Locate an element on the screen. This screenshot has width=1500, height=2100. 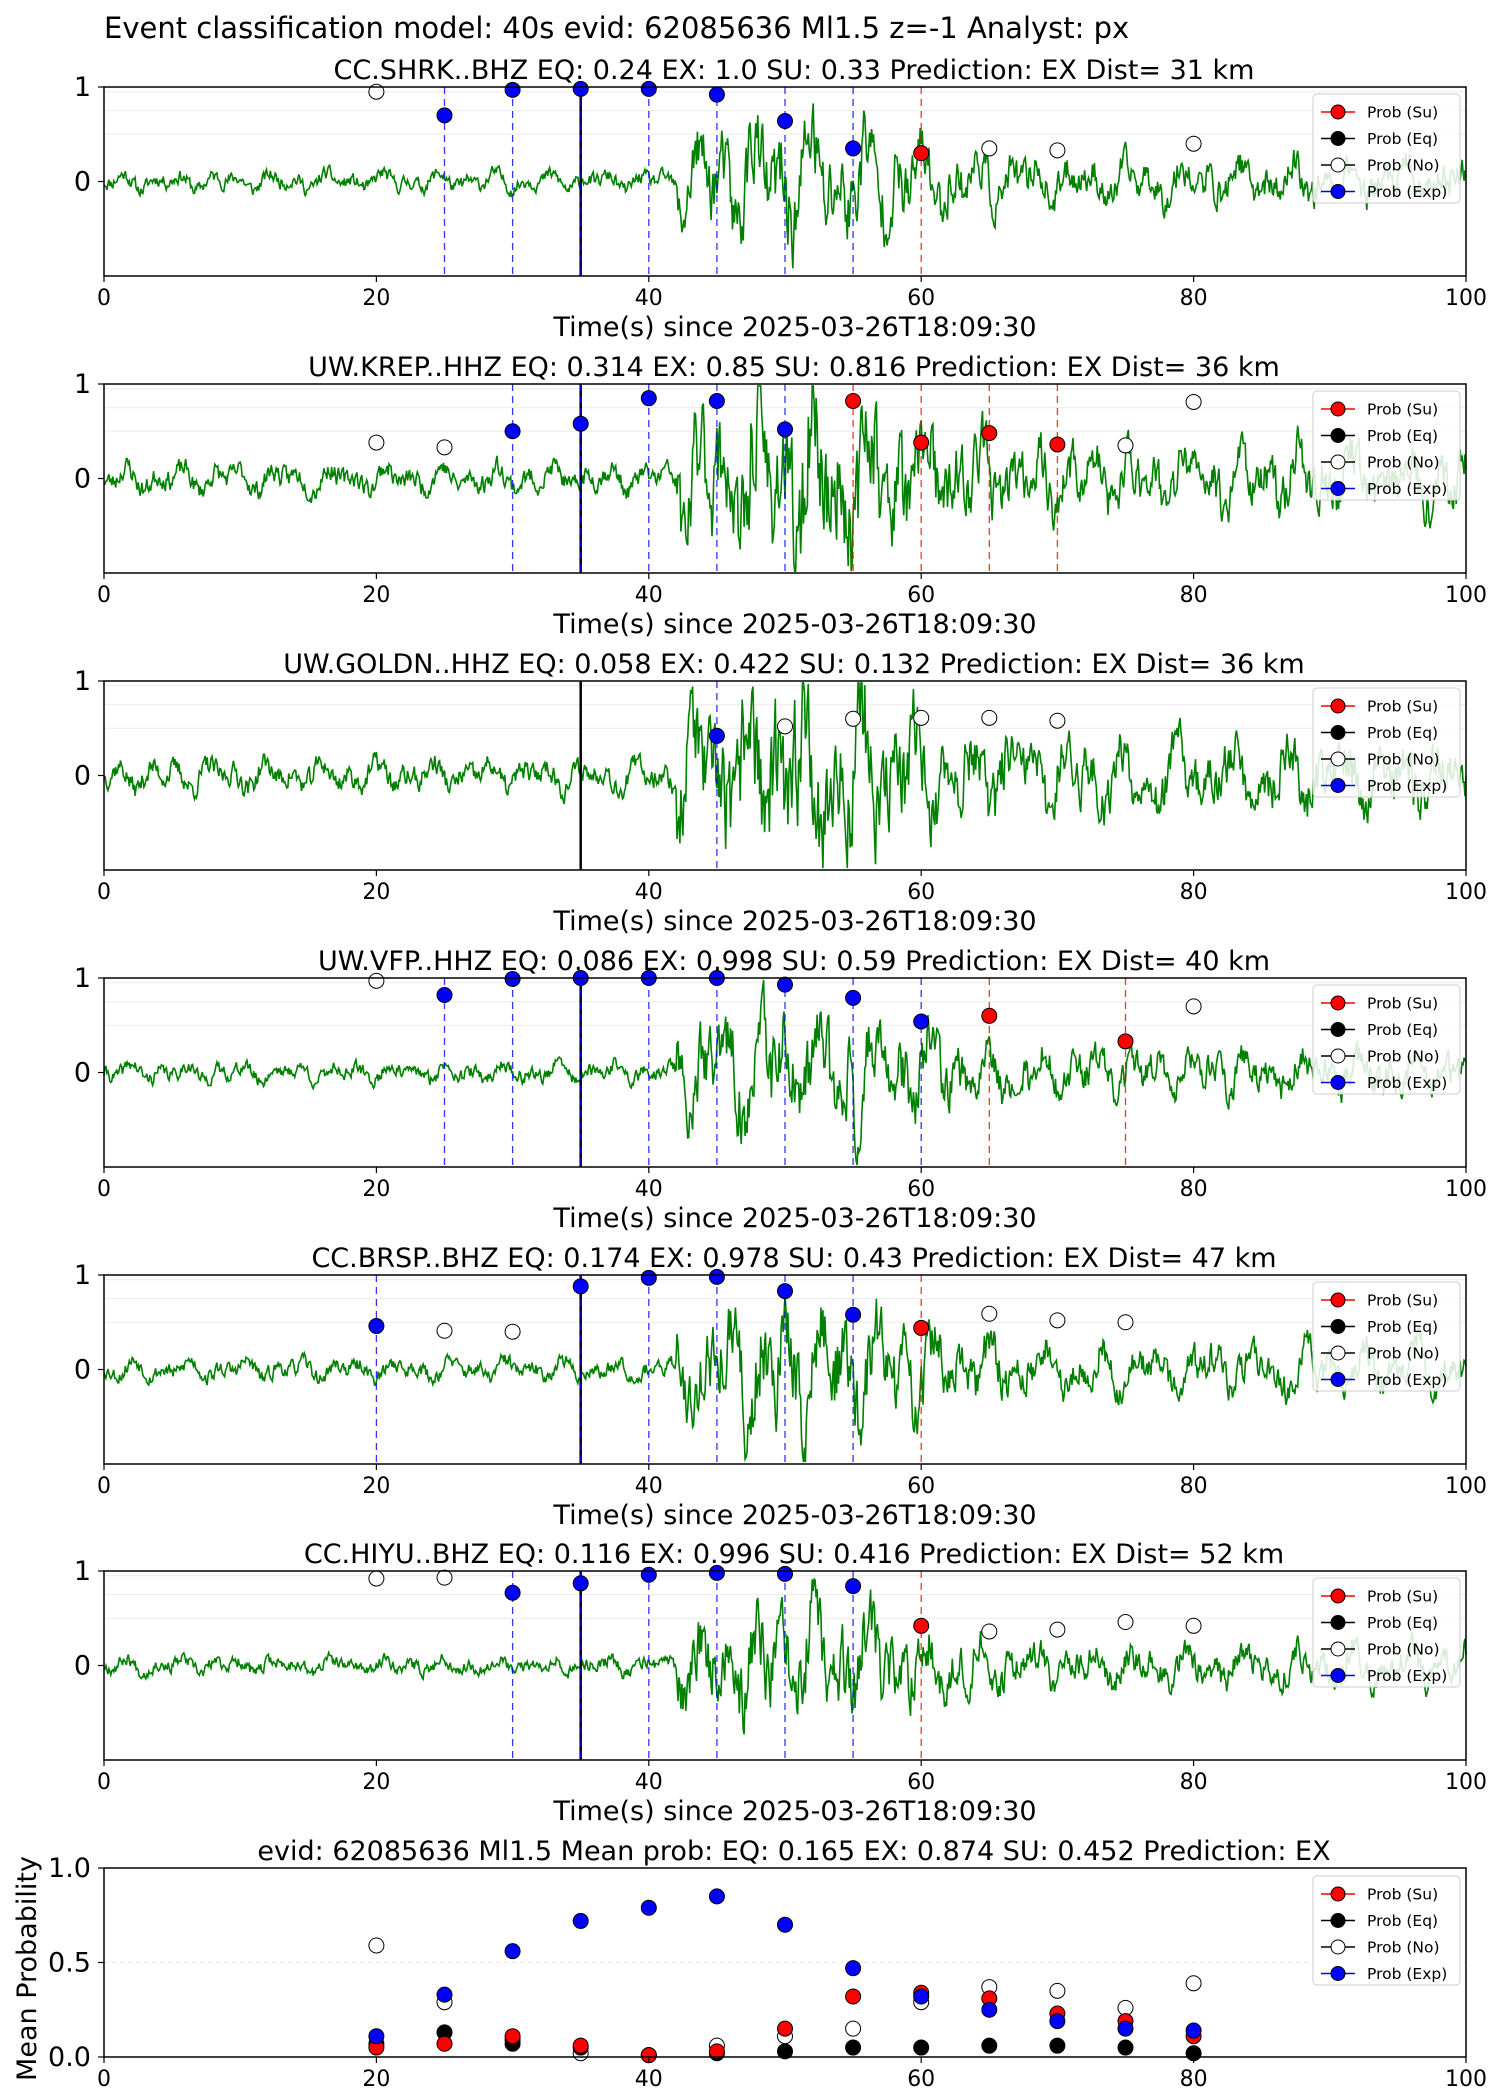
y-tick-label: 0.5 is located at coordinates (69, 1963).